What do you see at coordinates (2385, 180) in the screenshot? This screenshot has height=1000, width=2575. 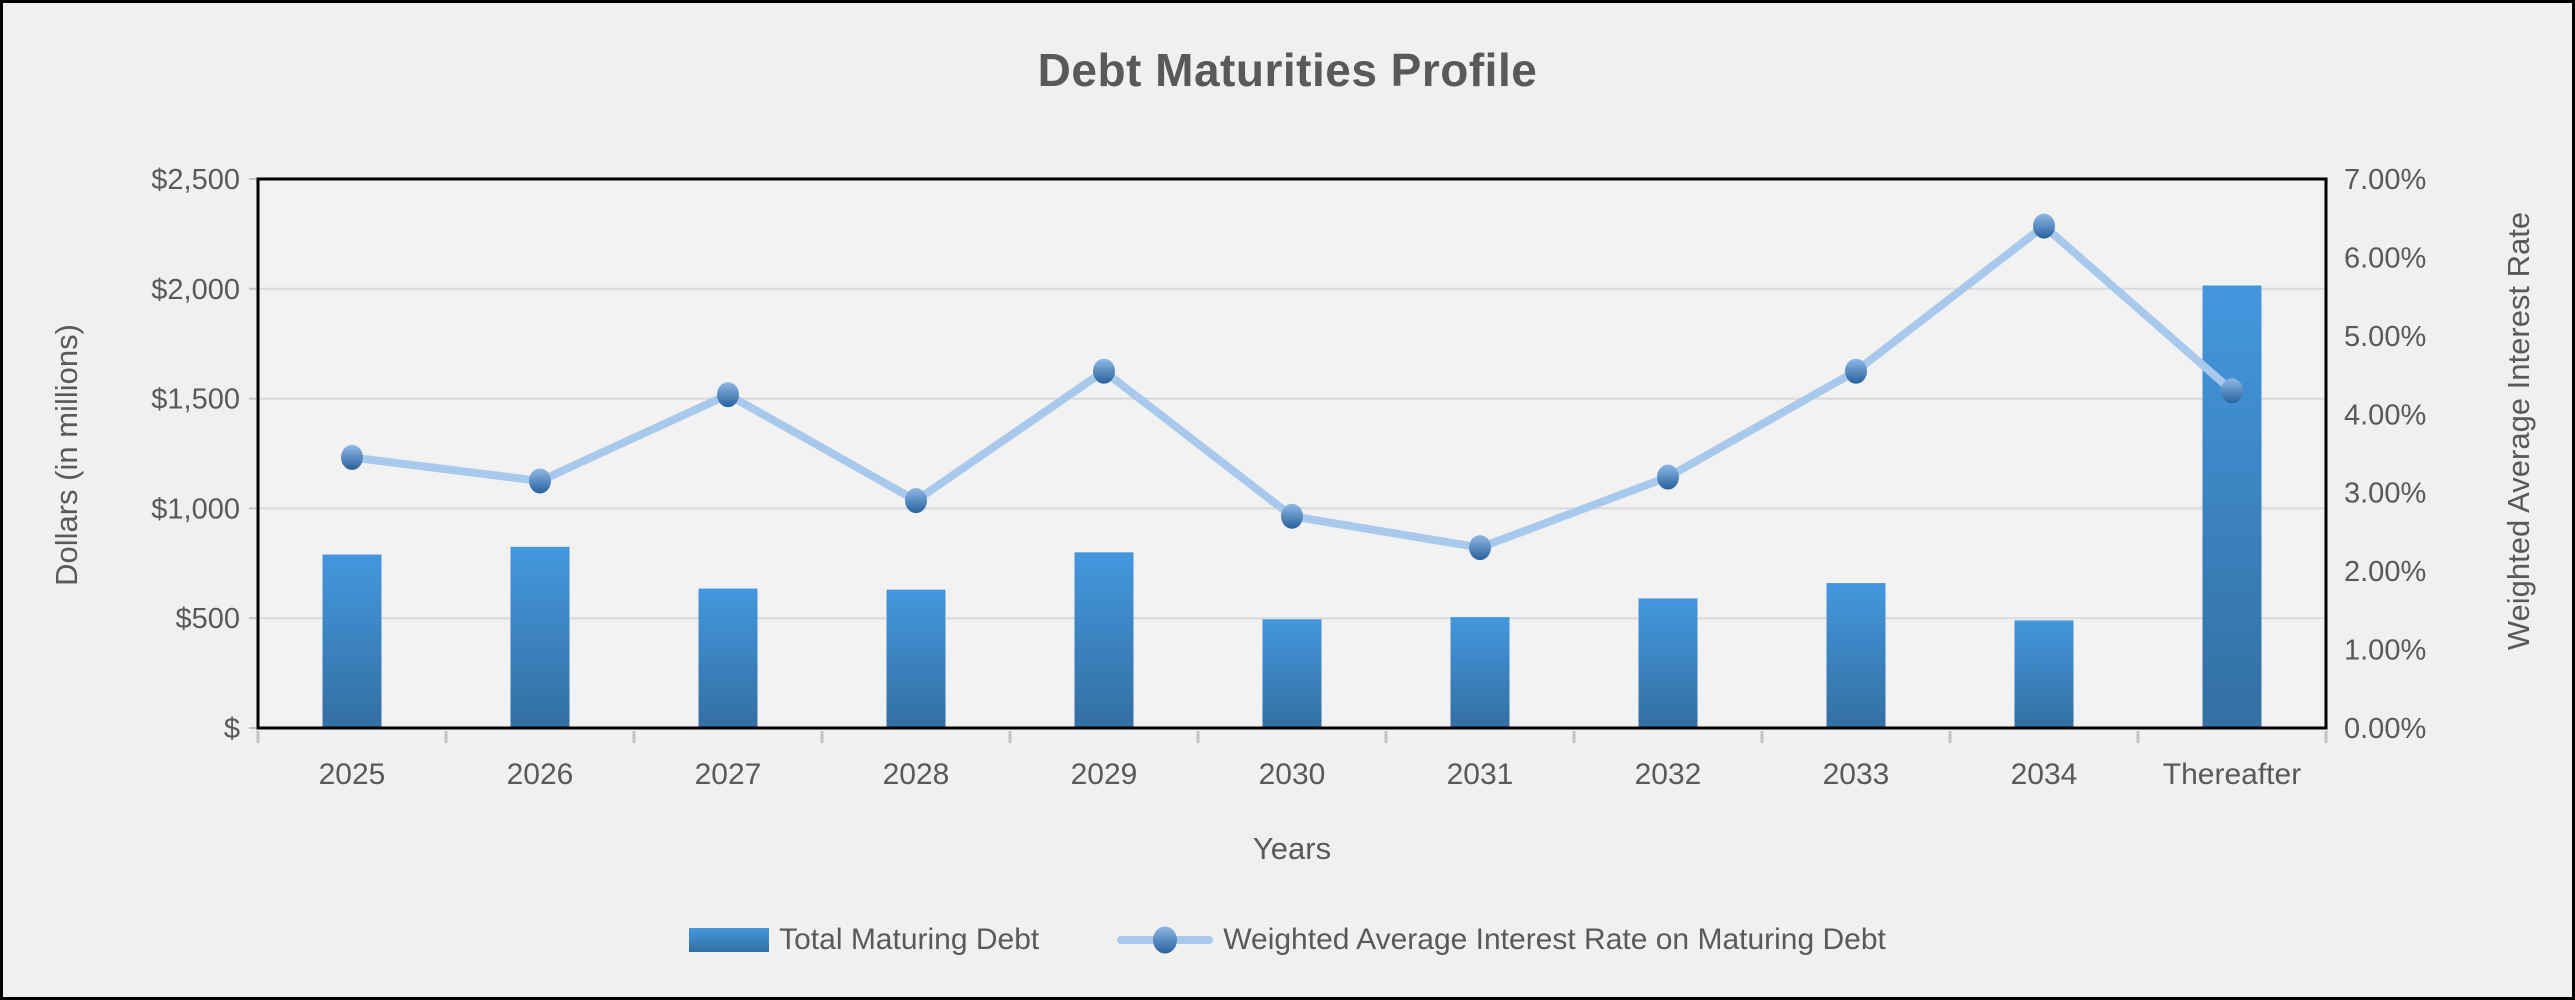 I see `right-axis-label-7: 7.00%` at bounding box center [2385, 180].